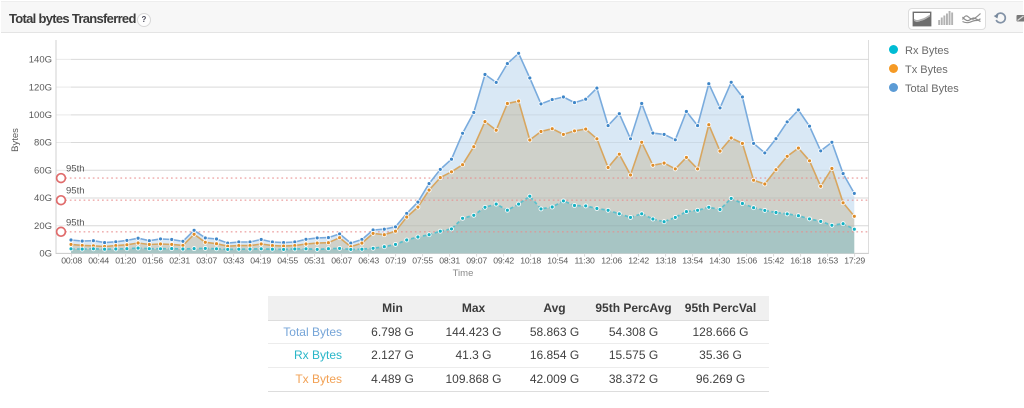  What do you see at coordinates (40, 115) in the screenshot?
I see `svg-text: 100G` at bounding box center [40, 115].